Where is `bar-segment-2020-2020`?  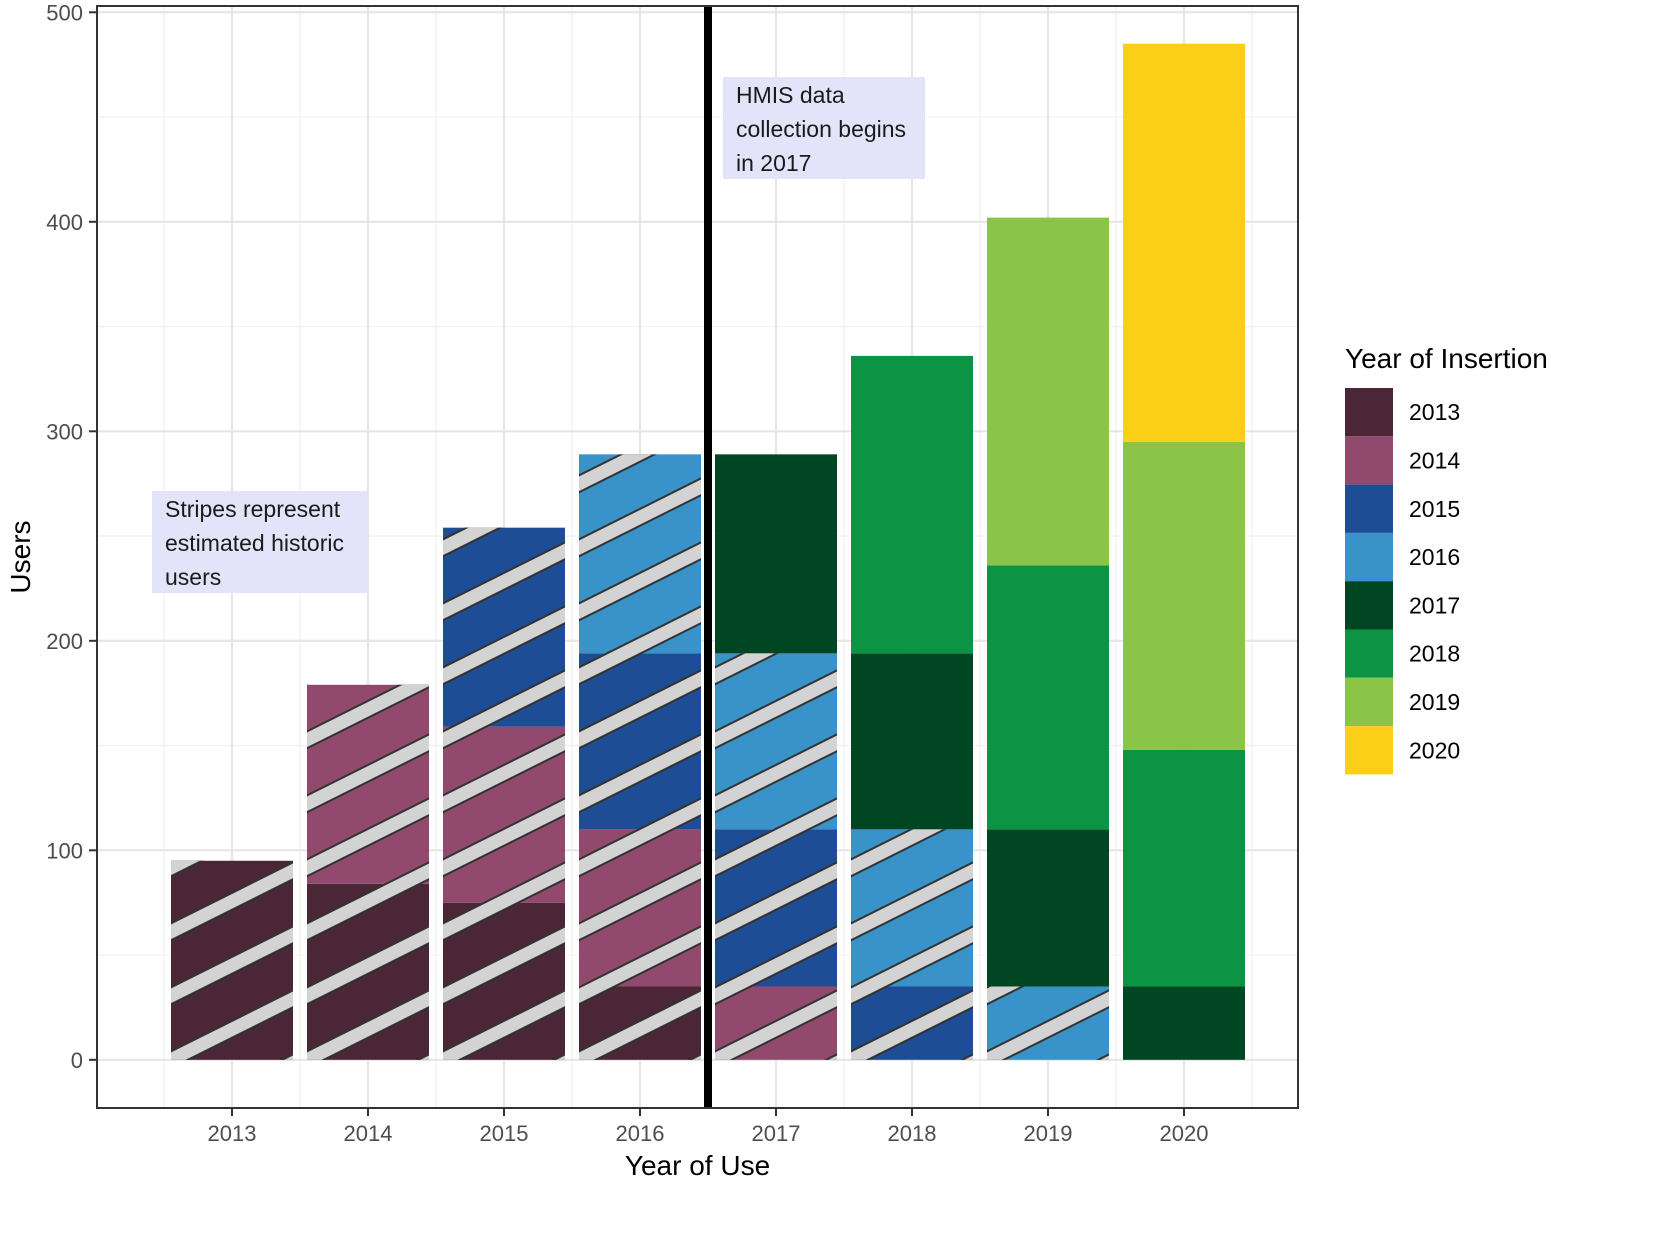 bar-segment-2020-2020 is located at coordinates (1184, 242).